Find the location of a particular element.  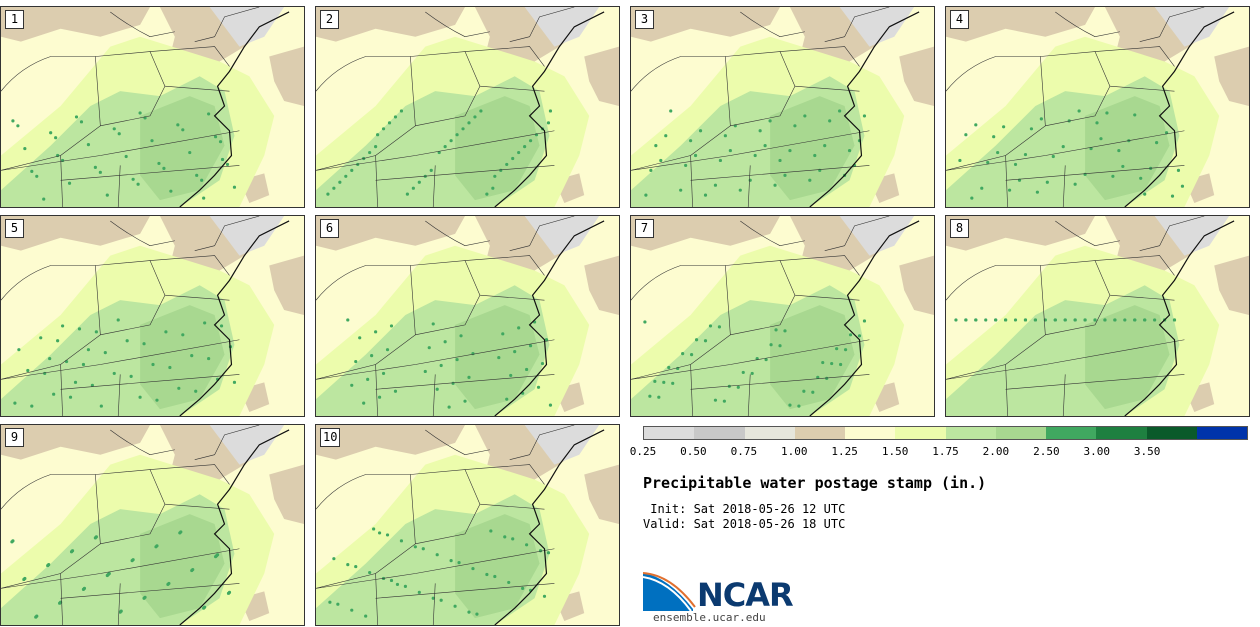

ncar-logo-icon is located at coordinates (669, 592).